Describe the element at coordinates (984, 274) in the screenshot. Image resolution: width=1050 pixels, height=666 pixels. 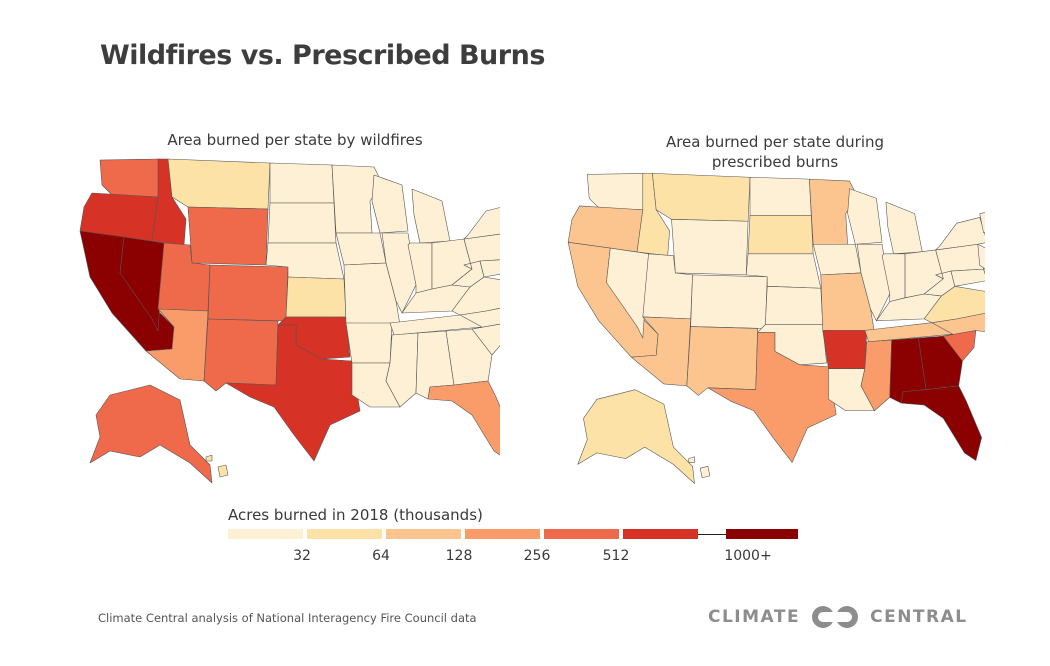
I see `state-de` at that location.